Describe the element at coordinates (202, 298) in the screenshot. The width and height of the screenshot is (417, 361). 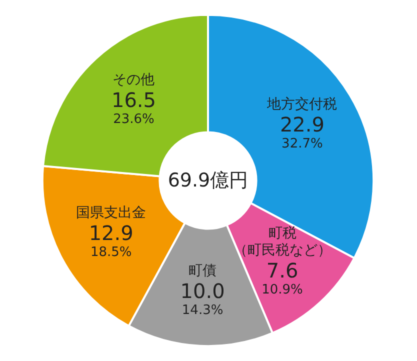
I see `data-label: 10.0 14.3%` at that location.